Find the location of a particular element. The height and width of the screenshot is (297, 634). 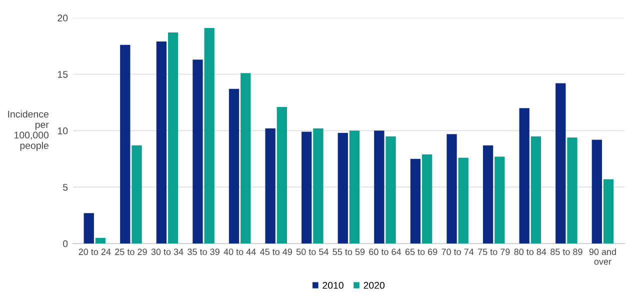

x-tick-label: 75 to 79 is located at coordinates (494, 252).